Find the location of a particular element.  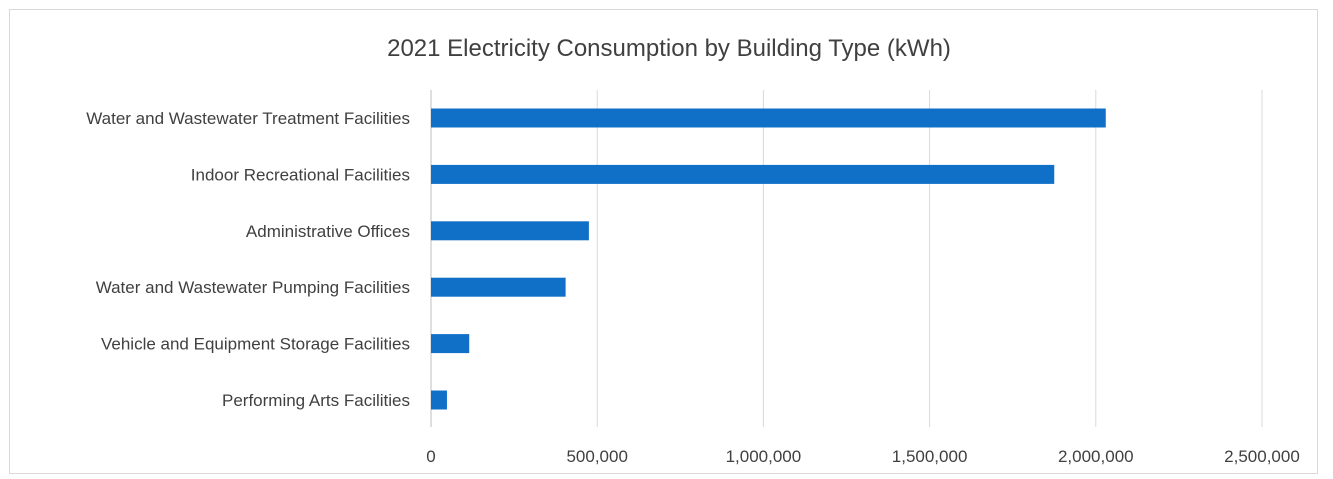

category-label: Administrative Offices is located at coordinates (328, 231).